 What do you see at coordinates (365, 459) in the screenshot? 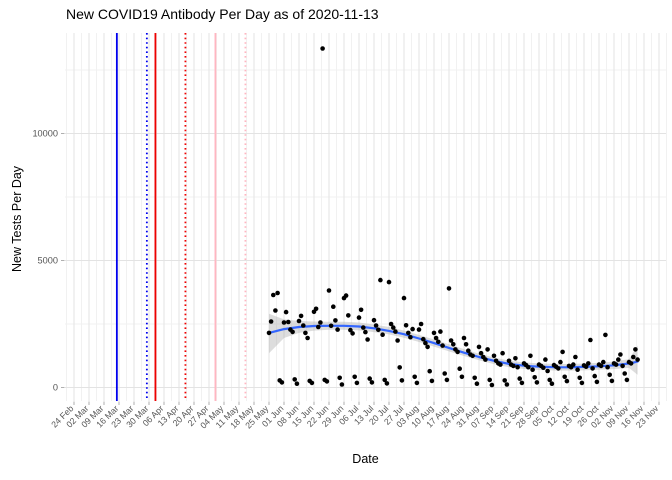
I see `x-axis-title: Date` at bounding box center [365, 459].